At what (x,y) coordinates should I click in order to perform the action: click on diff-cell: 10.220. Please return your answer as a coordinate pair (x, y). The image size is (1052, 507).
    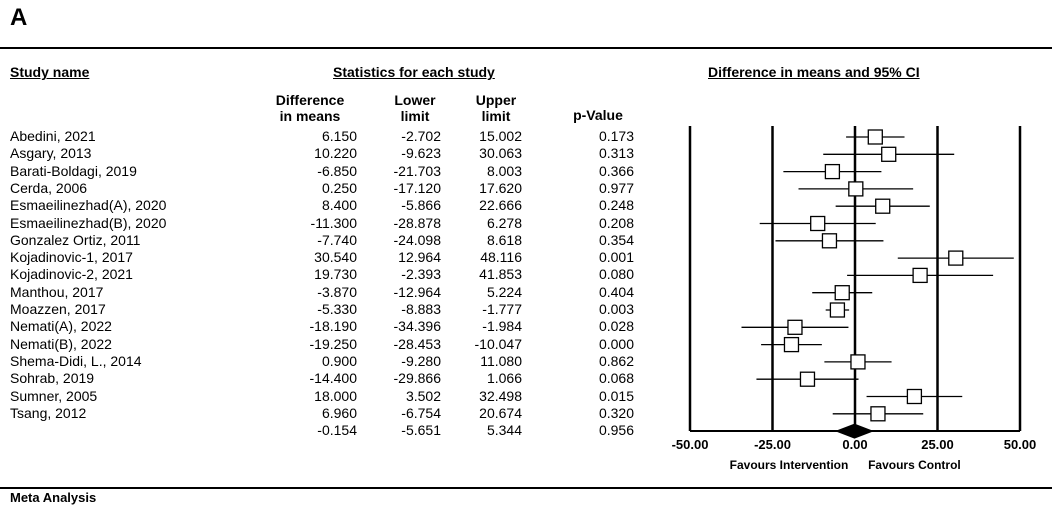
    Looking at the image, I should click on (335, 153).